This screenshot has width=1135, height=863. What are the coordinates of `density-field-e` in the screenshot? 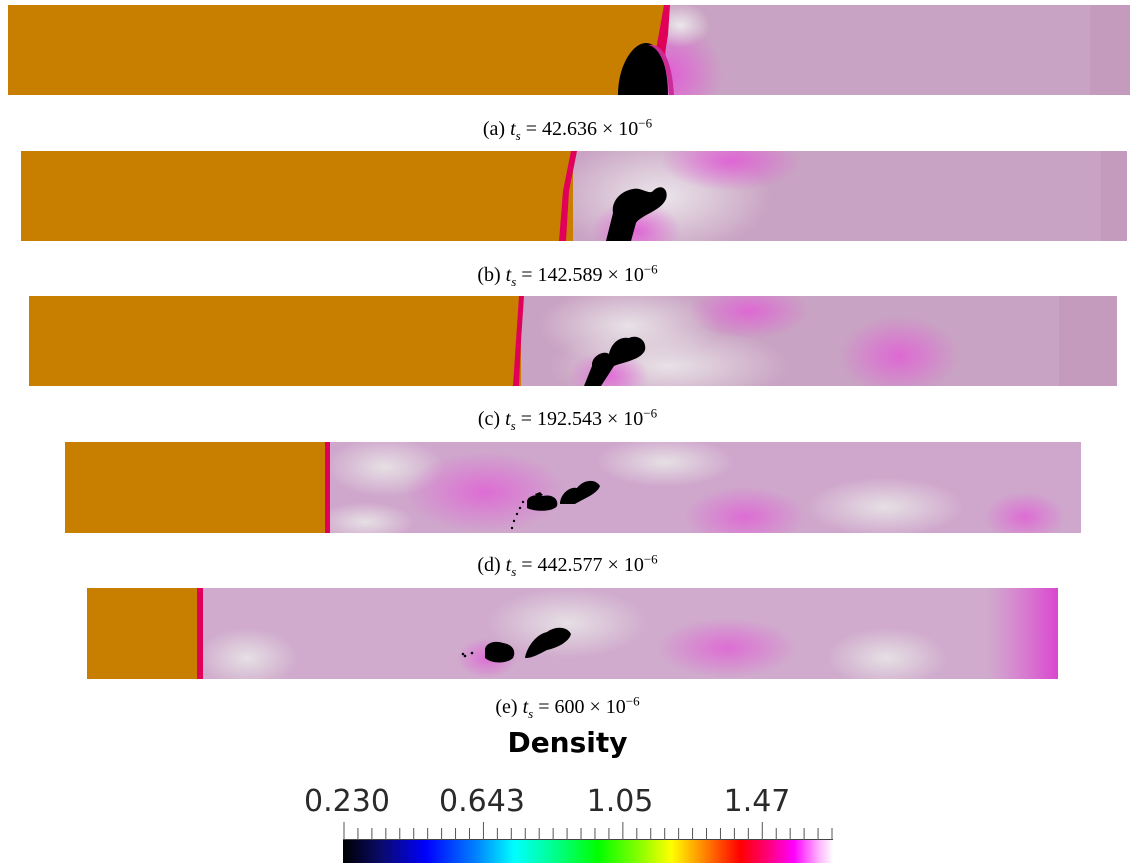 It's located at (572, 633).